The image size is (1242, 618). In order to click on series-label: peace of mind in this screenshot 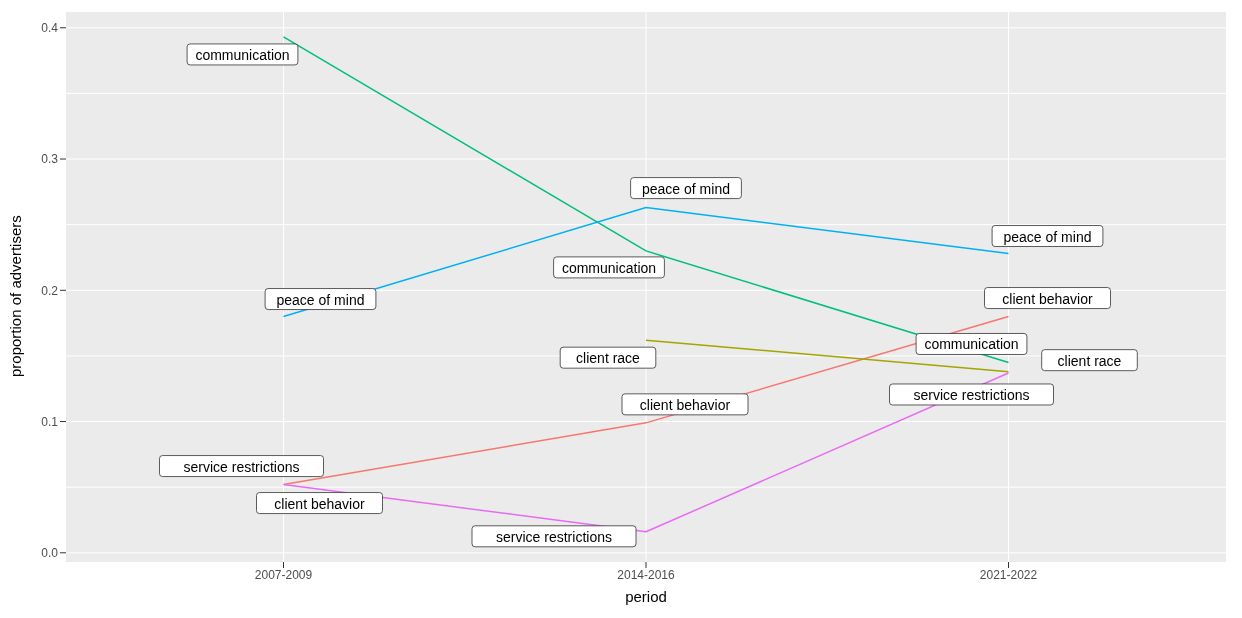, I will do `click(320, 299)`.